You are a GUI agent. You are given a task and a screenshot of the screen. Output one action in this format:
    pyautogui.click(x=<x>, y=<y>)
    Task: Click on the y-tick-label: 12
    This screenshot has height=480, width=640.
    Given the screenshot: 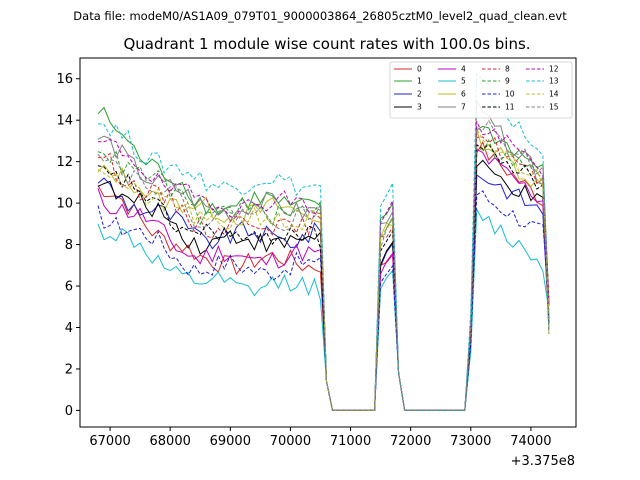 What is the action you would take?
    pyautogui.click(x=64, y=162)
    